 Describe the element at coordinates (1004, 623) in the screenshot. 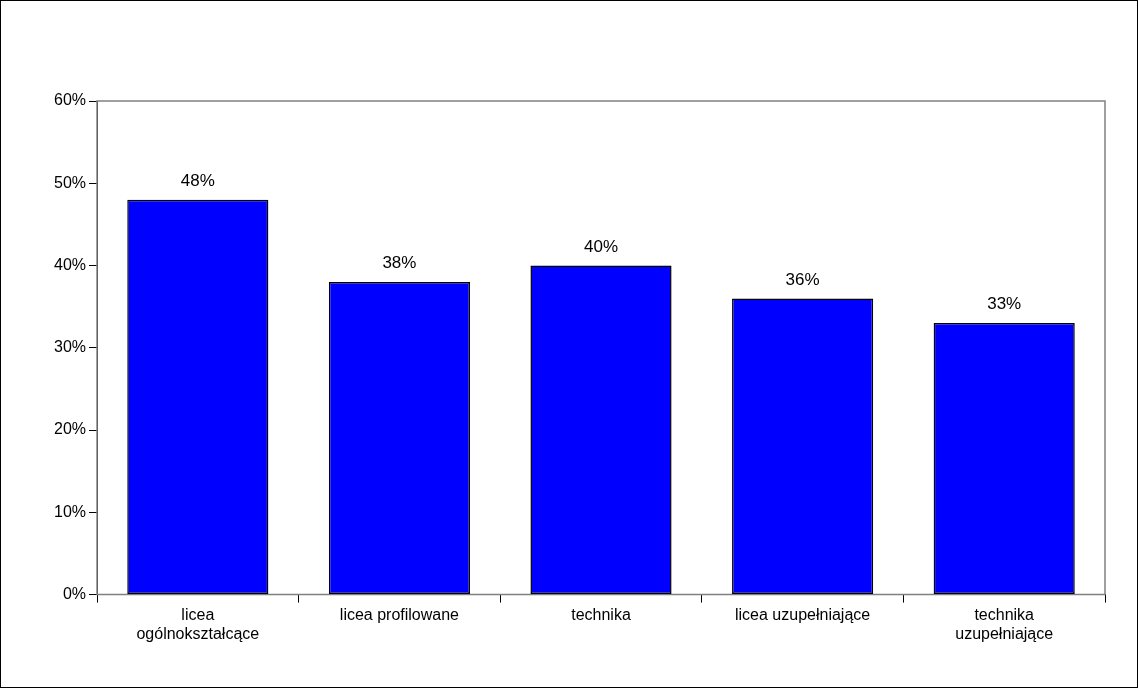

I see `x-tick-label: technika uzupełniające` at that location.